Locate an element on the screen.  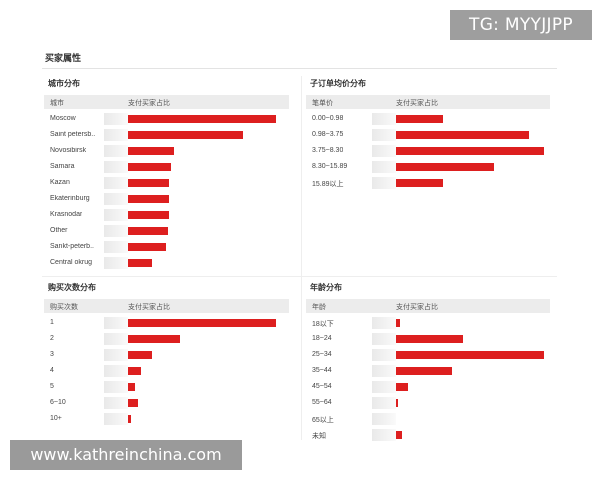
table-header-row: 年龄 支付买家占比 is located at coordinates (428, 306).